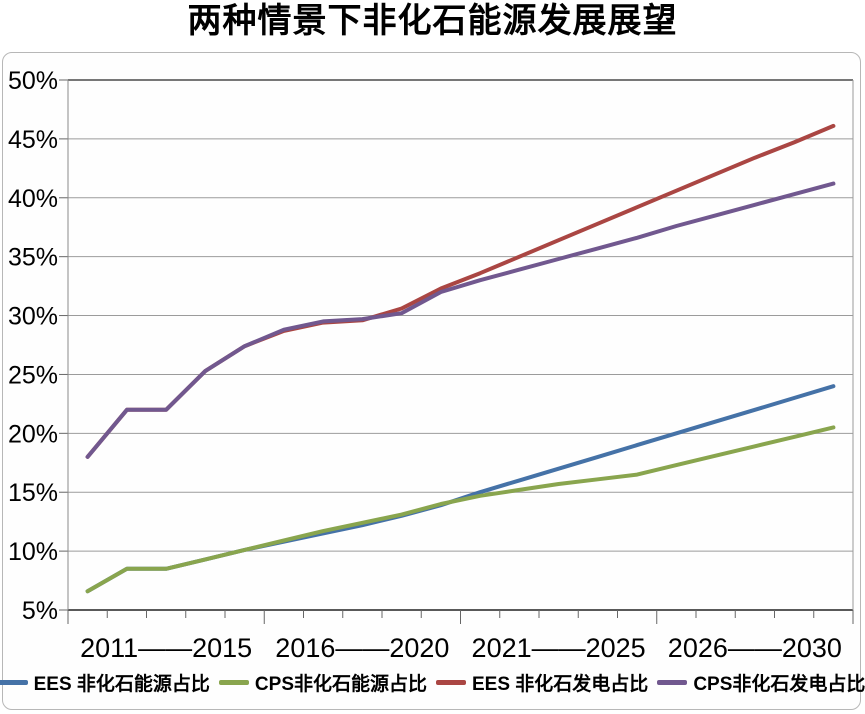 This screenshot has height=714, width=865. Describe the element at coordinates (33, 140) in the screenshot. I see `y-tick-label: 45%` at that location.